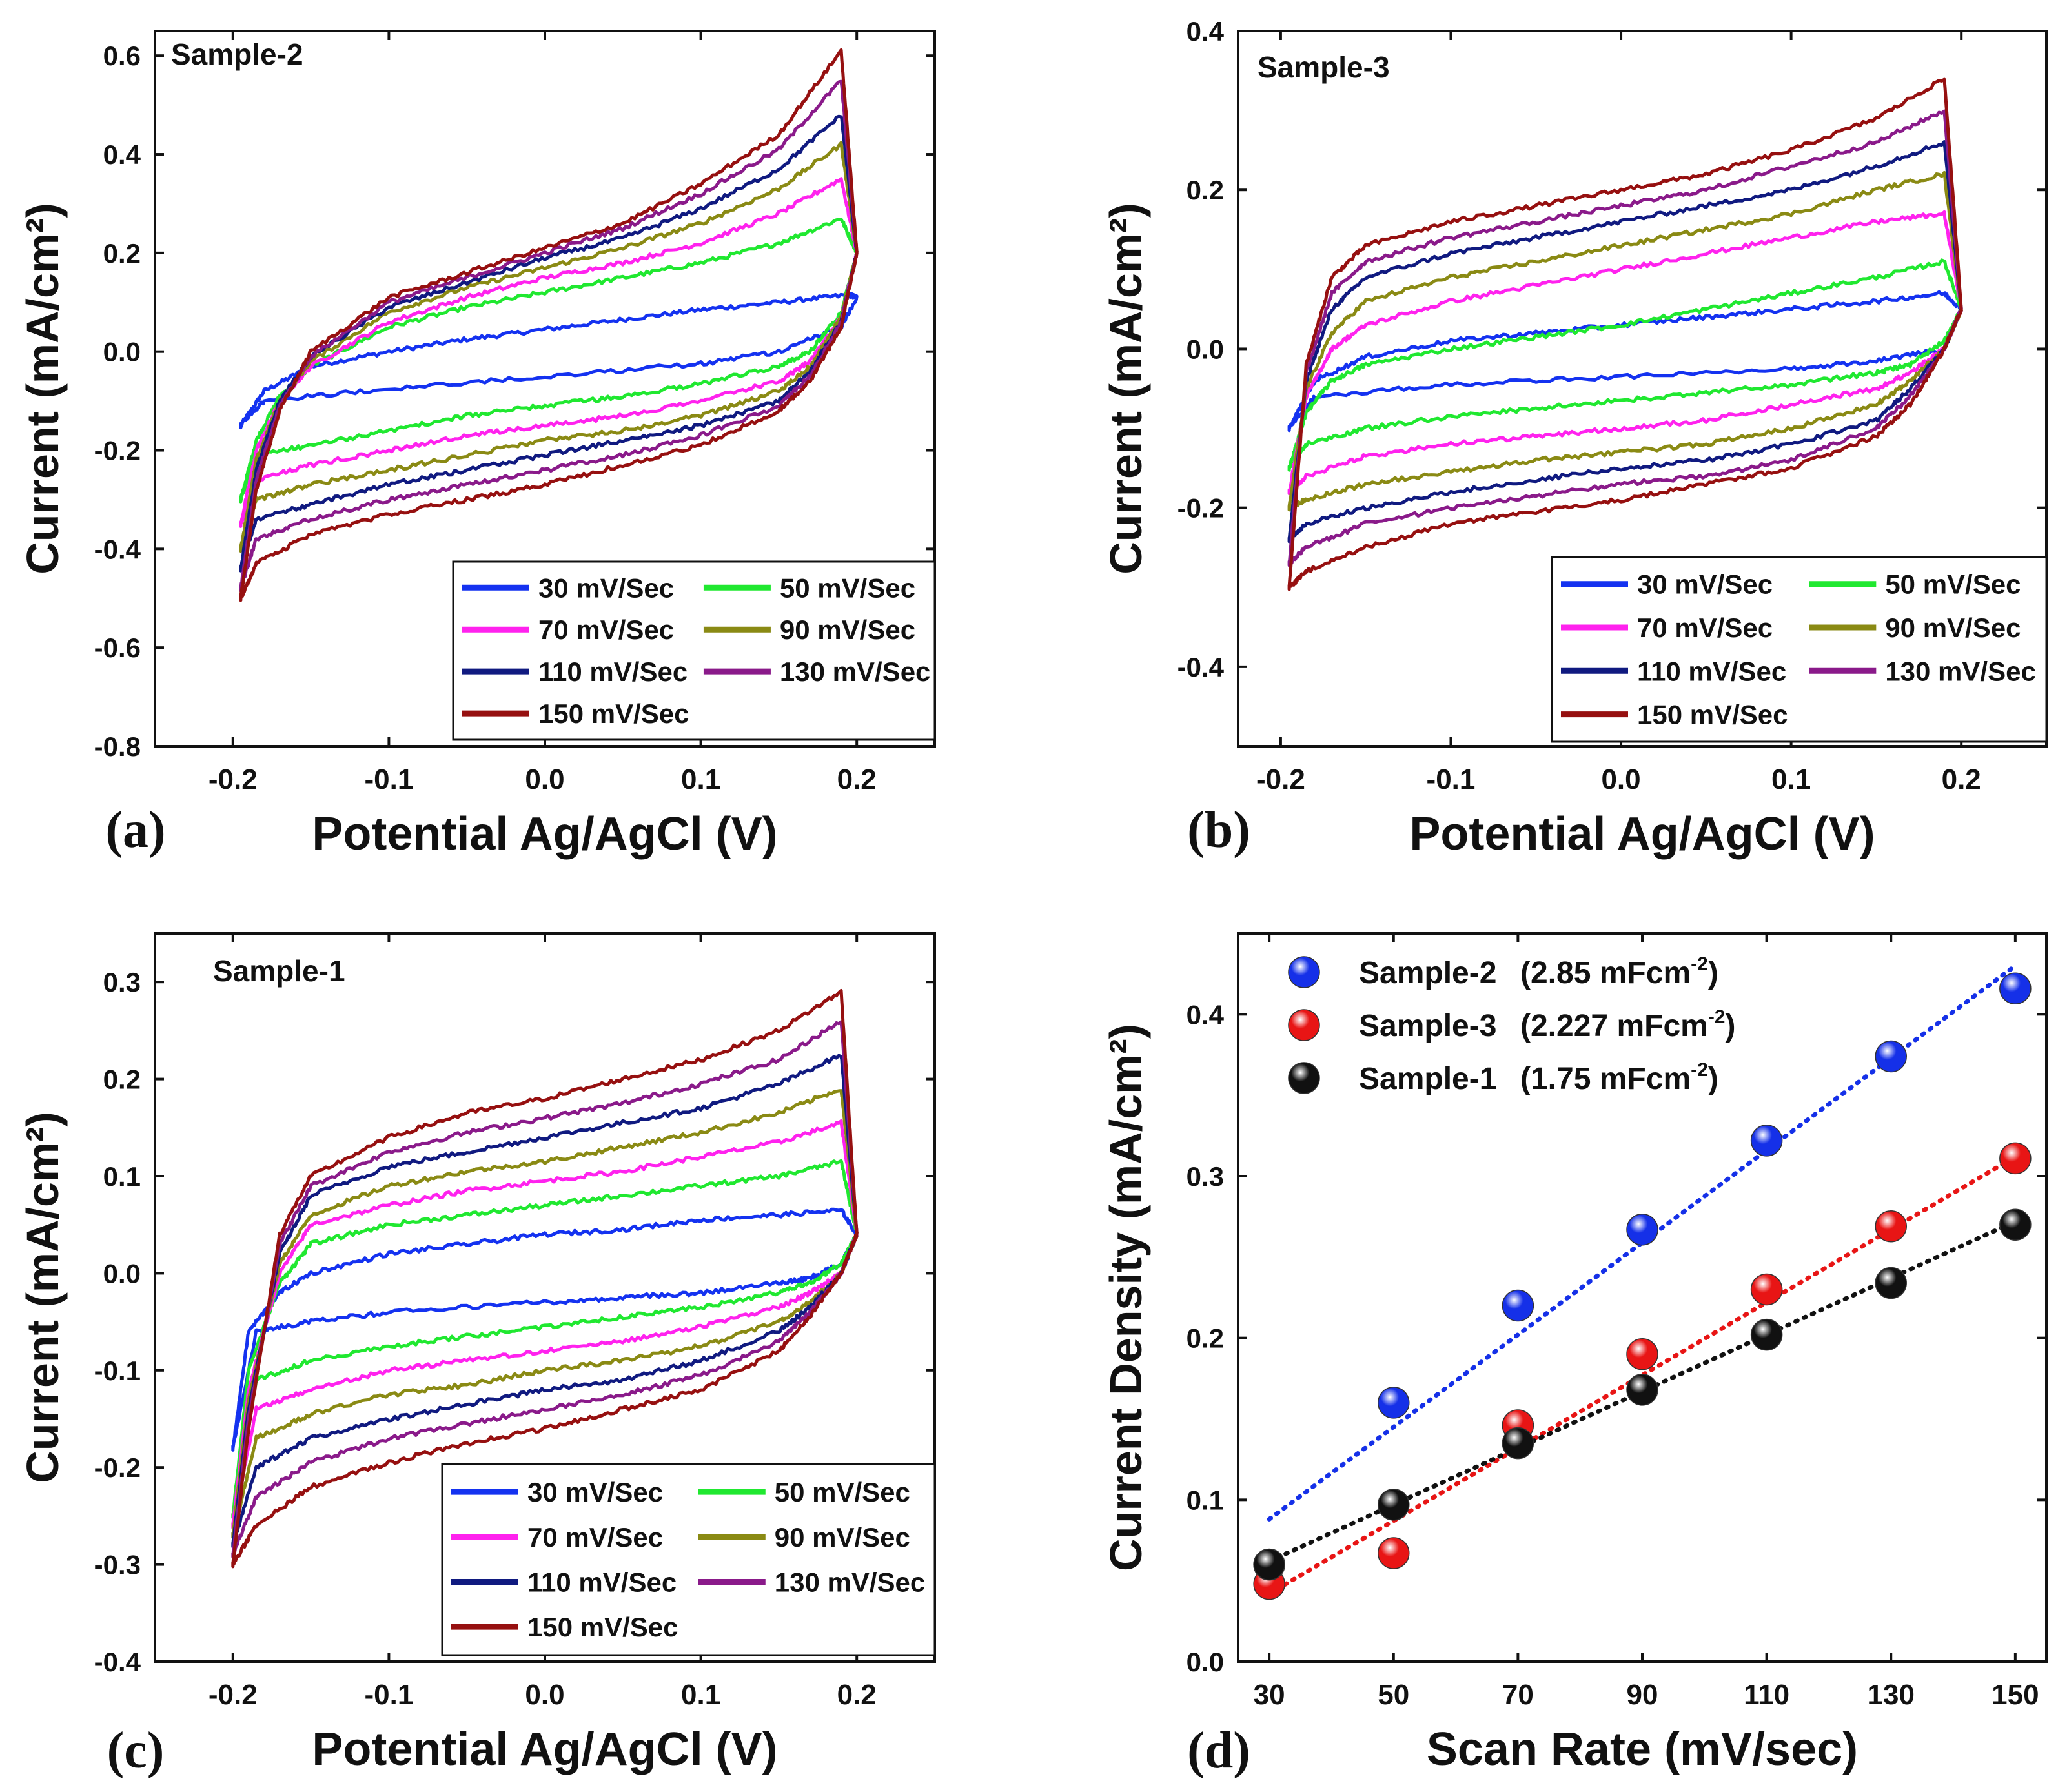  I want to click on x-tick-label: 150, so click(2015, 1695).